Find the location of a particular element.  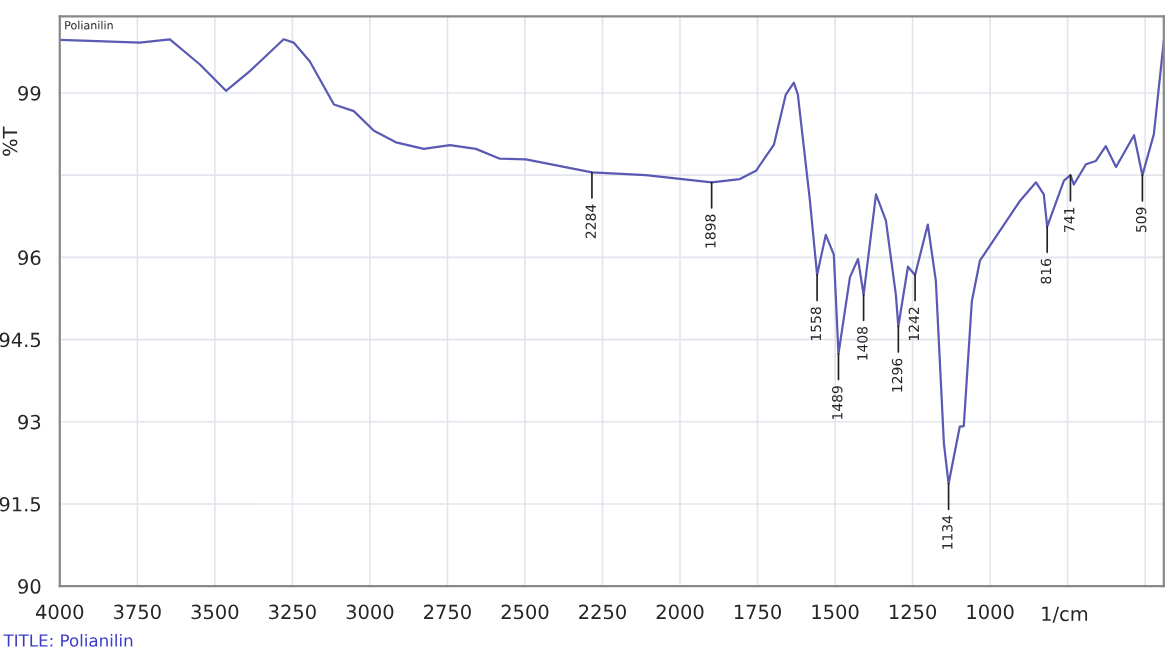

x-tick-label: 1750 is located at coordinates (757, 612).